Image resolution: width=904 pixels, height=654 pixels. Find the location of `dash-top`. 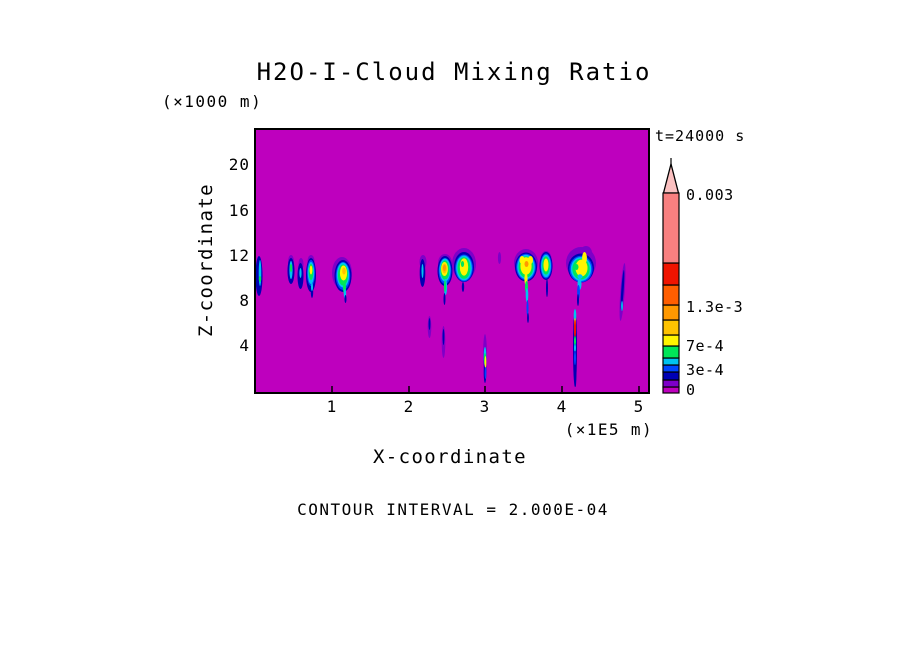

dash-top is located at coordinates (499, 258).